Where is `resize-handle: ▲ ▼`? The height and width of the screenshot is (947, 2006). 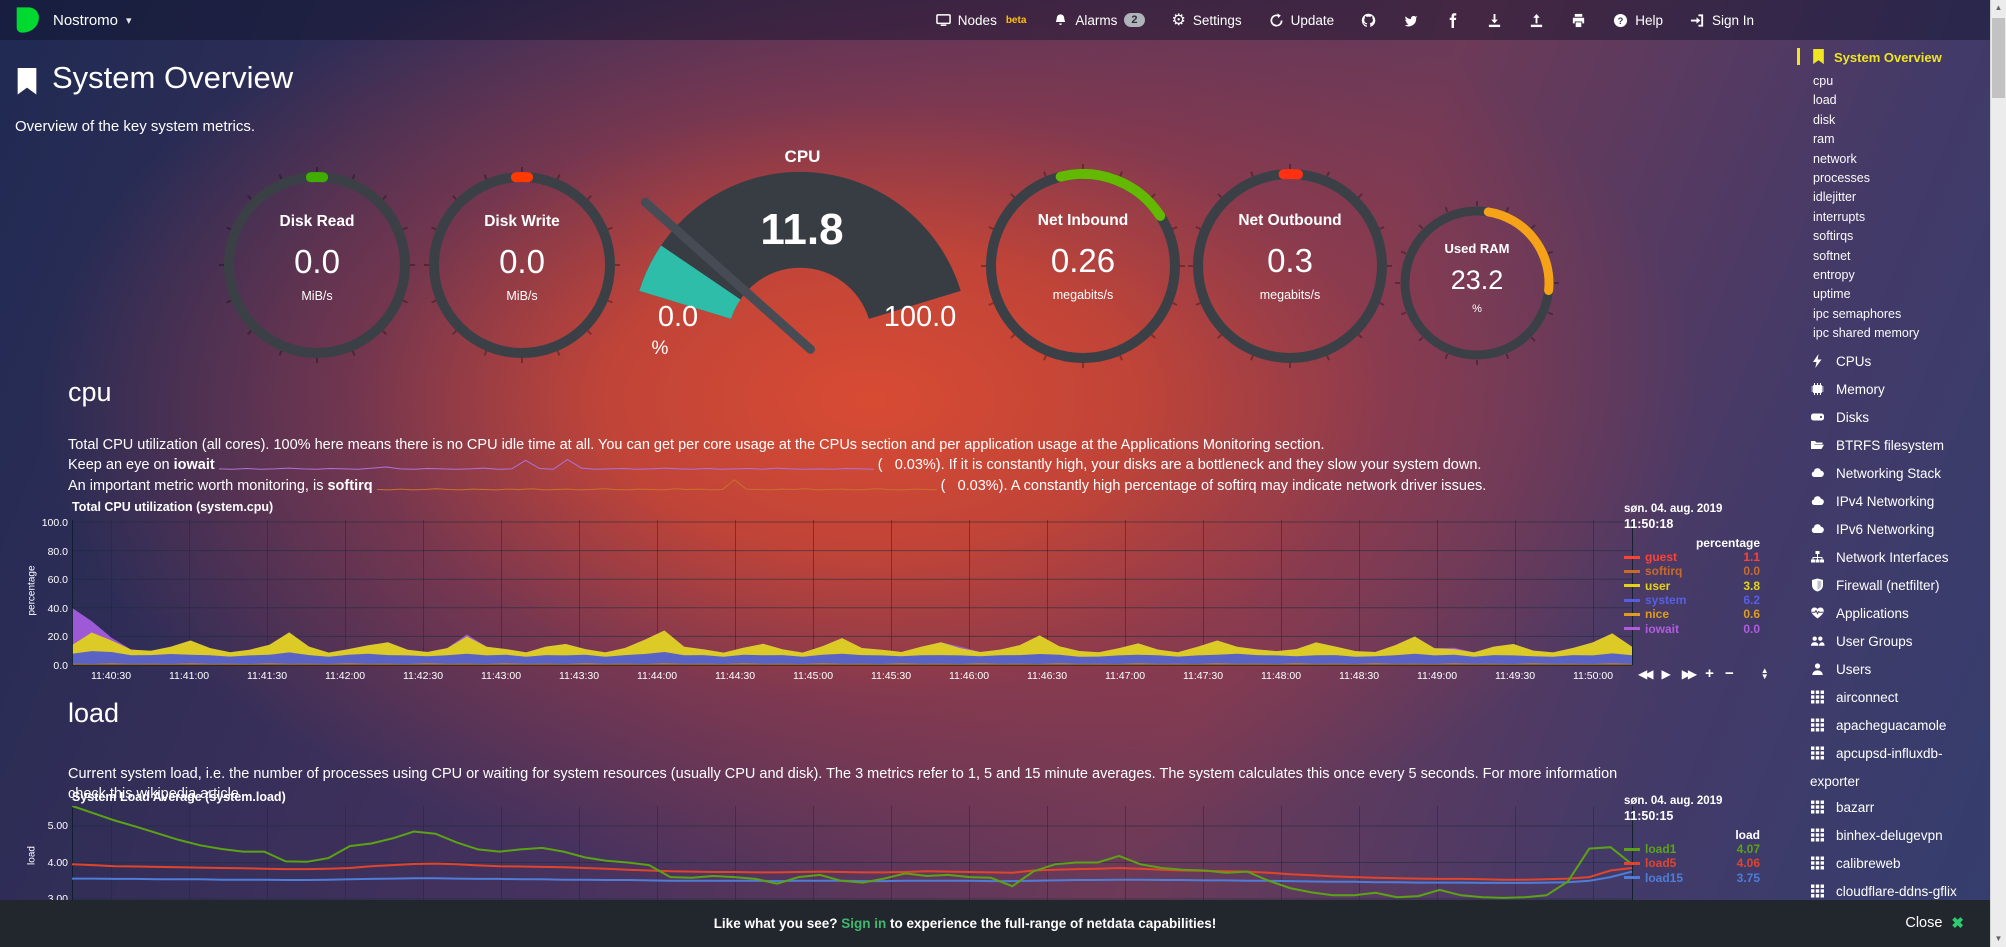
resize-handle: ▲ ▼ is located at coordinates (1764, 673).